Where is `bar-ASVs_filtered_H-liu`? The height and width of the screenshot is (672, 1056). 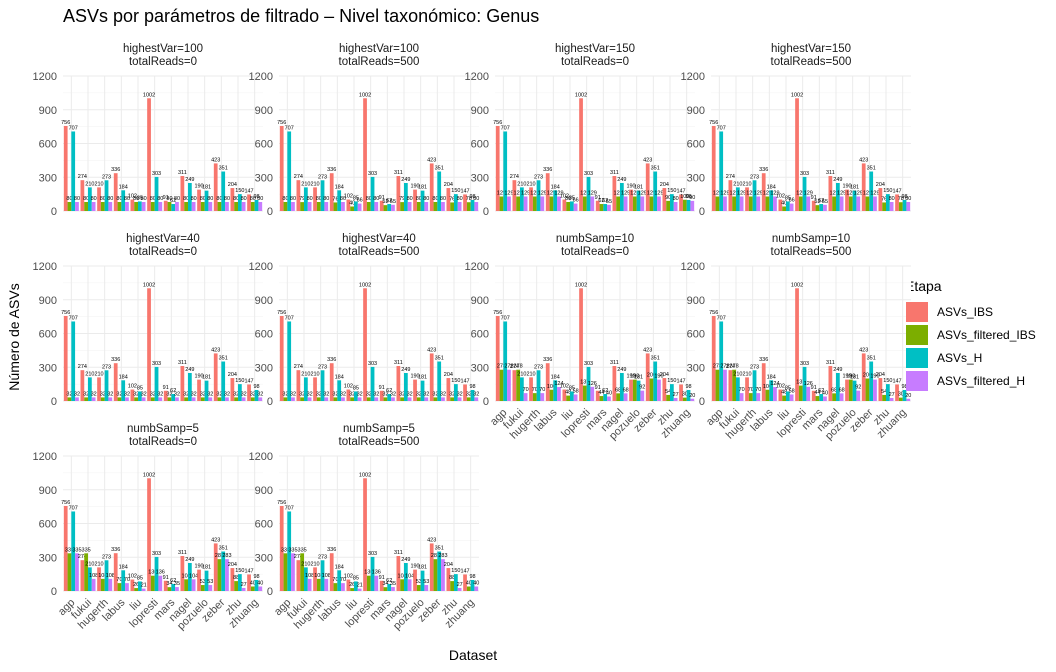
bar-ASVs_filtered_H-liu is located at coordinates (359, 589).